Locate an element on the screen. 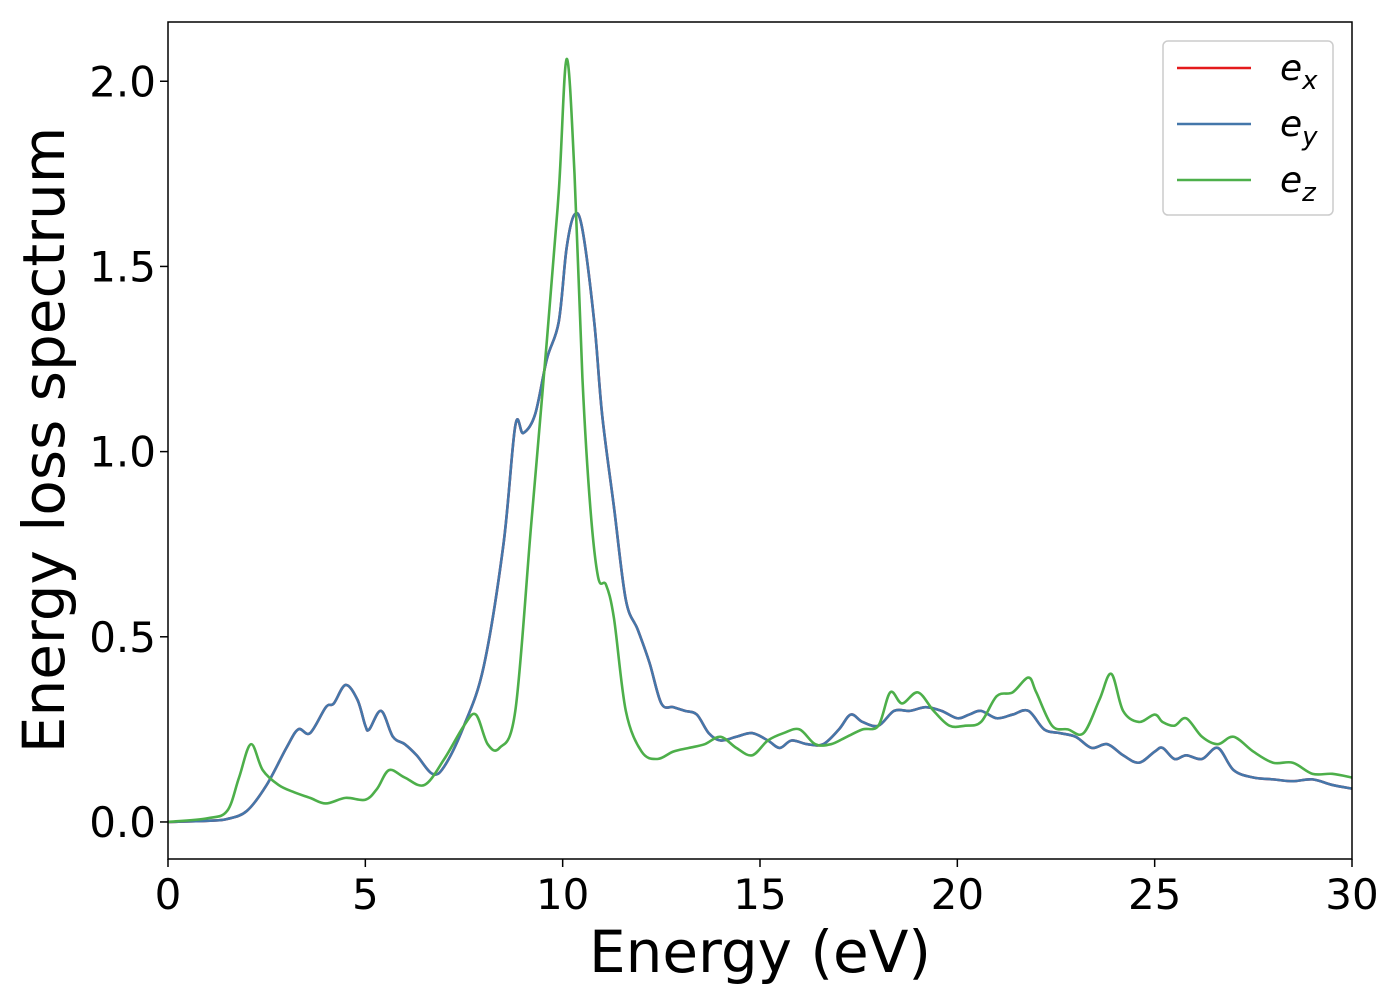 Image resolution: width=1400 pixels, height=1000 pixels. y-axis: 0.0 0.5 1.0 1.5 2.0 is located at coordinates (128, 452).